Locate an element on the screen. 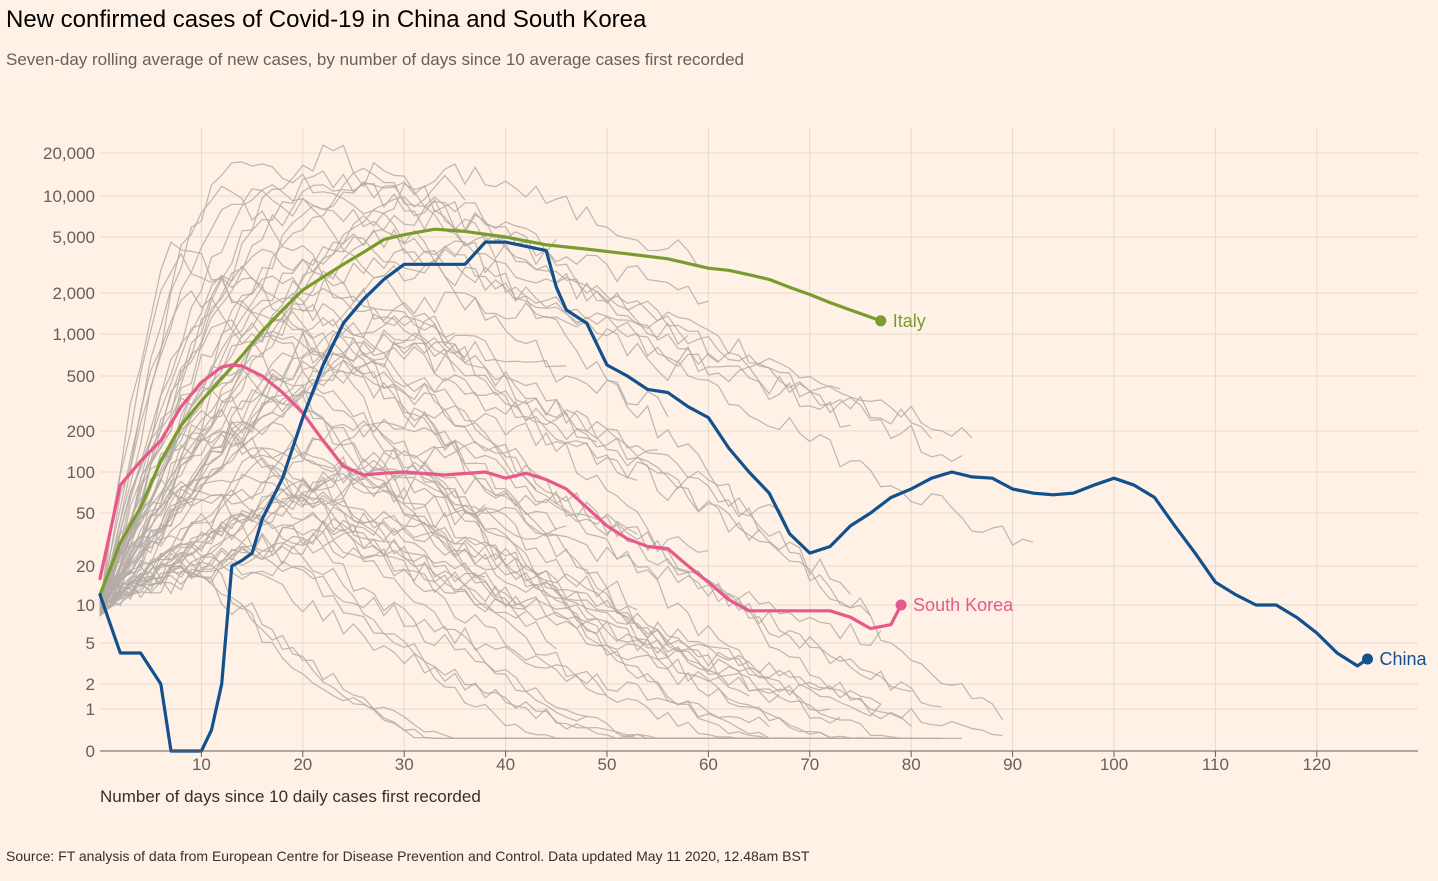 This screenshot has height=881, width=1438. x-tick-label: 20 is located at coordinates (302, 764).